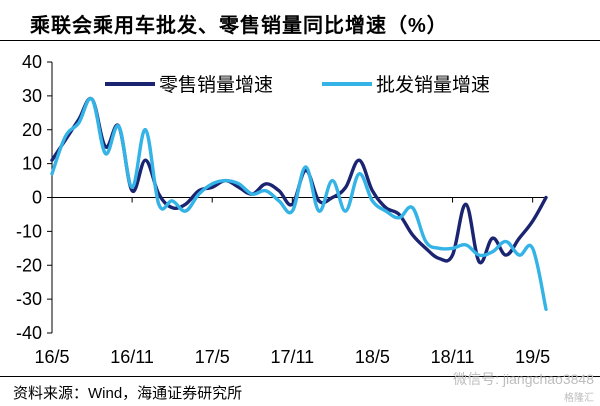 The image size is (600, 406). What do you see at coordinates (297, 85) in the screenshot?
I see `legend: 零售销量增速 批发销量增速` at bounding box center [297, 85].